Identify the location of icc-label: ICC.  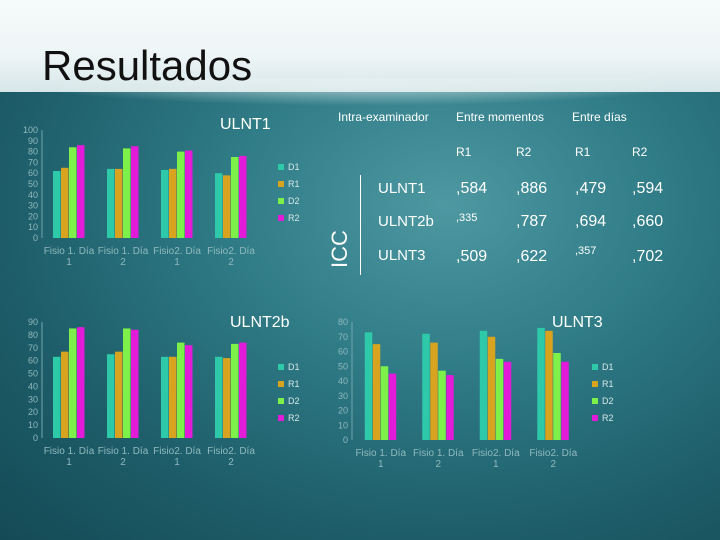
(339, 249).